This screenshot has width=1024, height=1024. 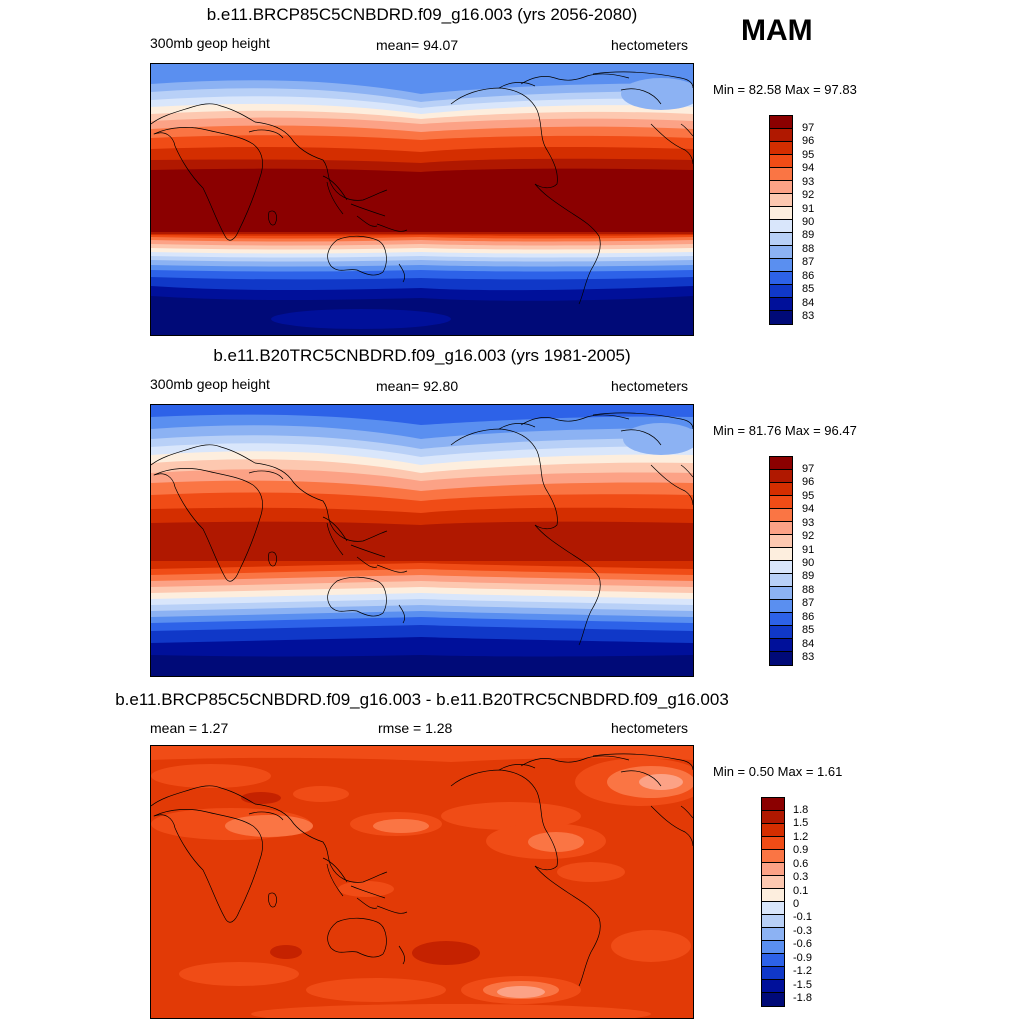 What do you see at coordinates (808, 249) in the screenshot?
I see `panel-1-colorbar-label: 88` at bounding box center [808, 249].